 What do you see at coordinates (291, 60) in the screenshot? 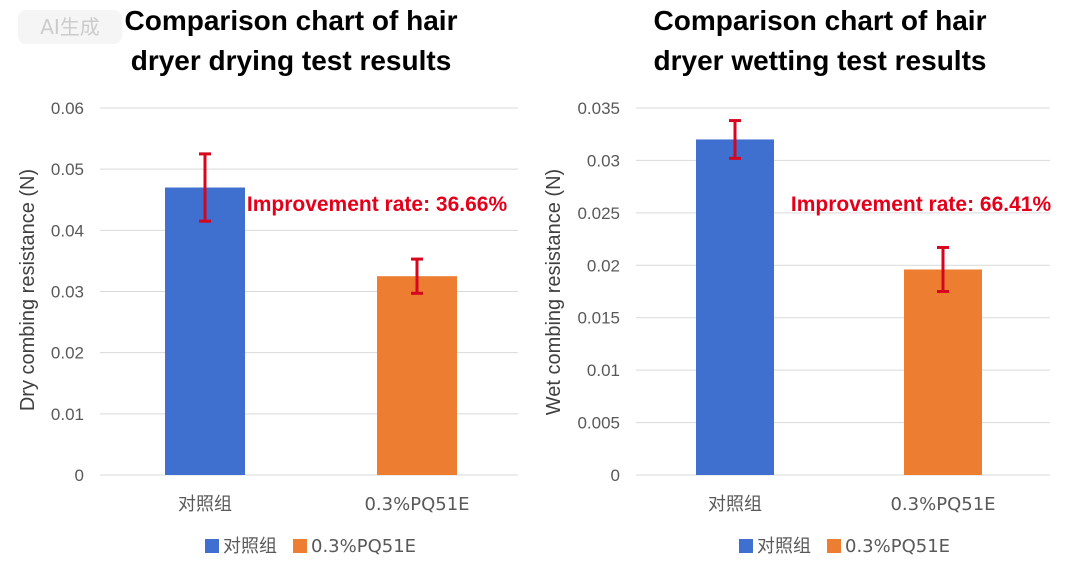
I see `chart-title-line: dryer drying test results` at bounding box center [291, 60].